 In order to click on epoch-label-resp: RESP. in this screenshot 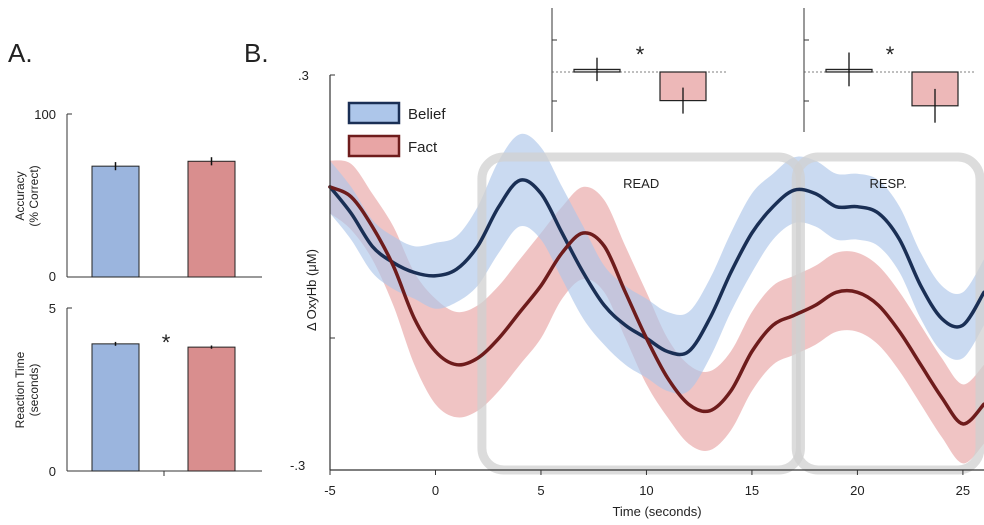, I will do `click(887, 183)`.